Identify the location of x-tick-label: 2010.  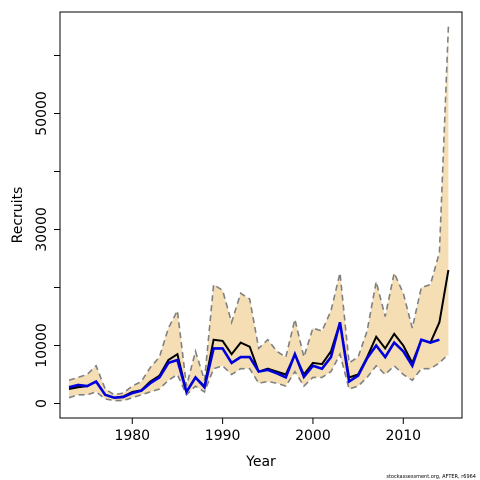
(403, 436).